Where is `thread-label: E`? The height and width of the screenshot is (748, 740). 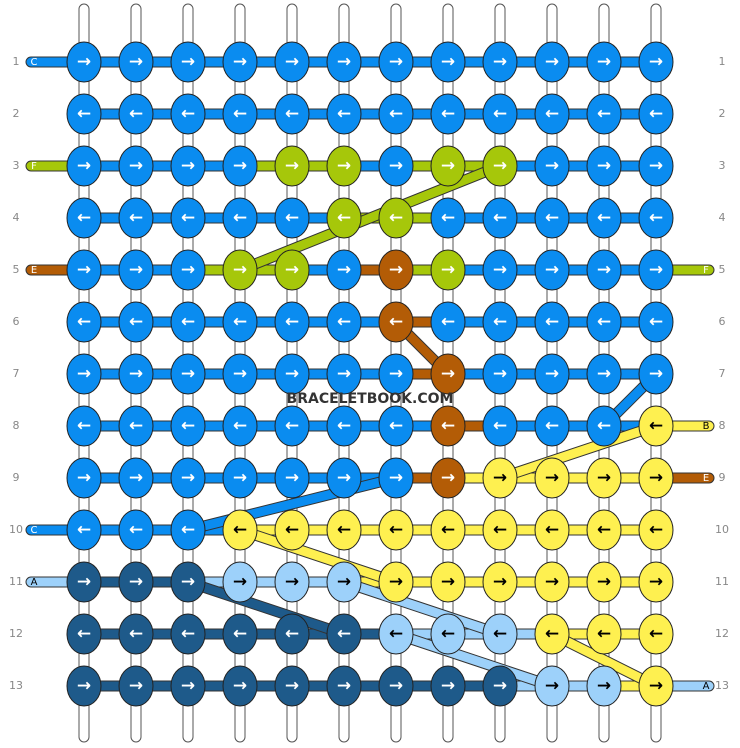
thread-label: E is located at coordinates (706, 478).